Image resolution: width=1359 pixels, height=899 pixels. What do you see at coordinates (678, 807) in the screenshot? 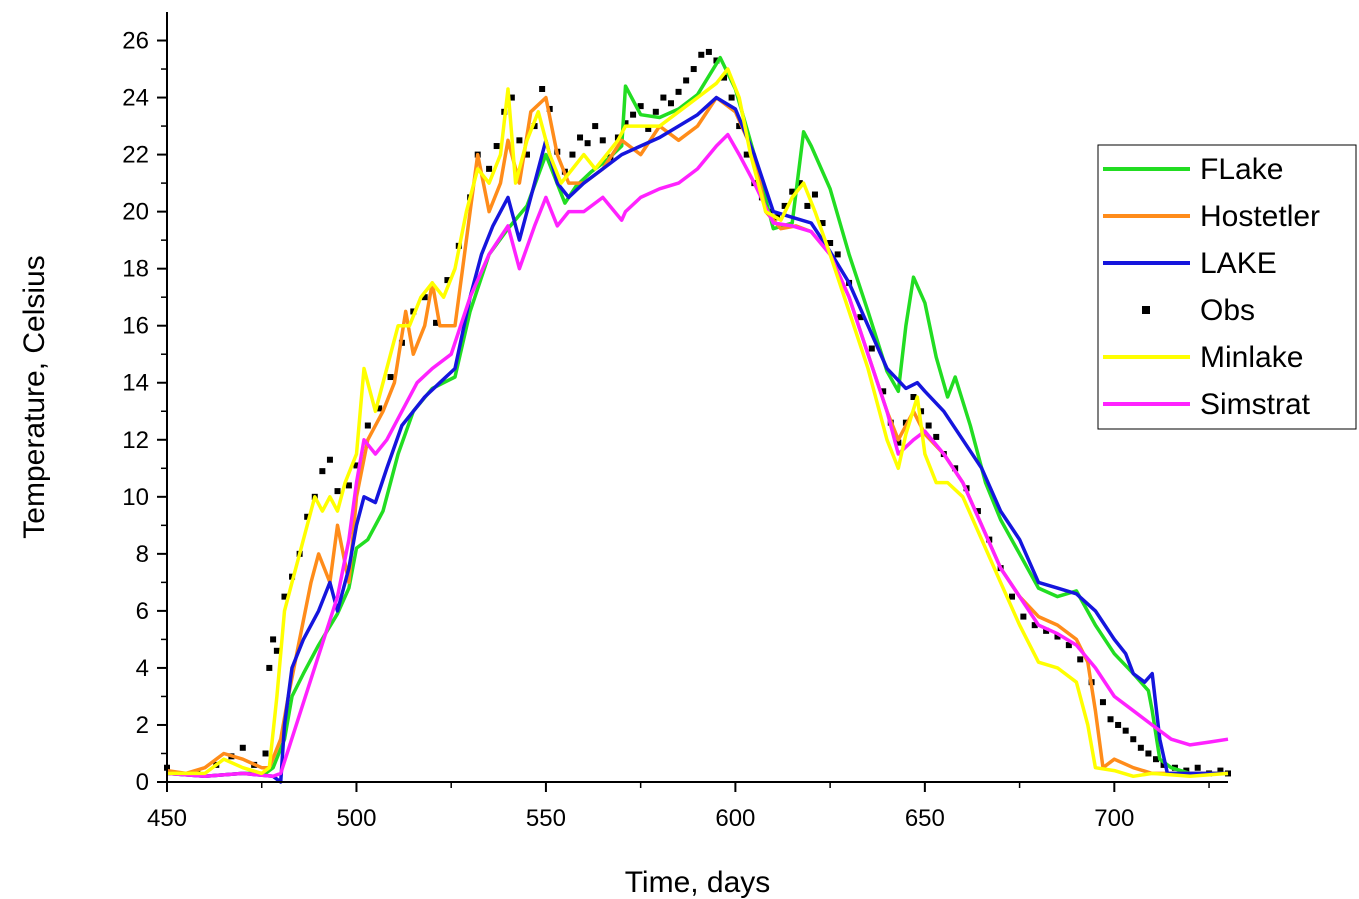
I see `x-ticks: 450 500 550 600 650 700` at bounding box center [678, 807].